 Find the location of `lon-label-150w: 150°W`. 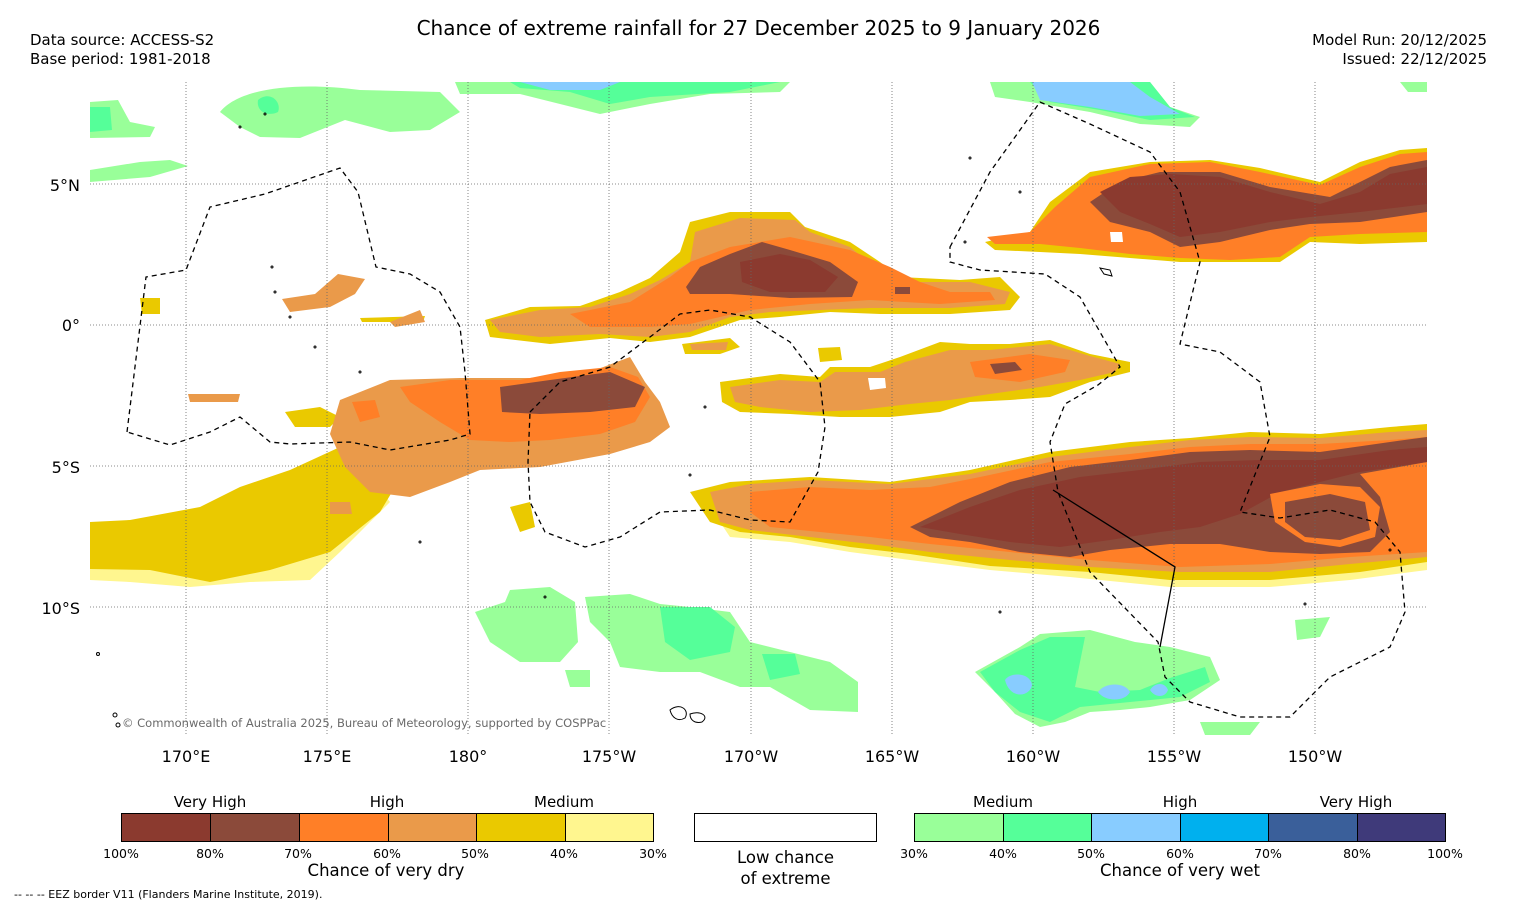

lon-label-150w: 150°W is located at coordinates (1315, 756).